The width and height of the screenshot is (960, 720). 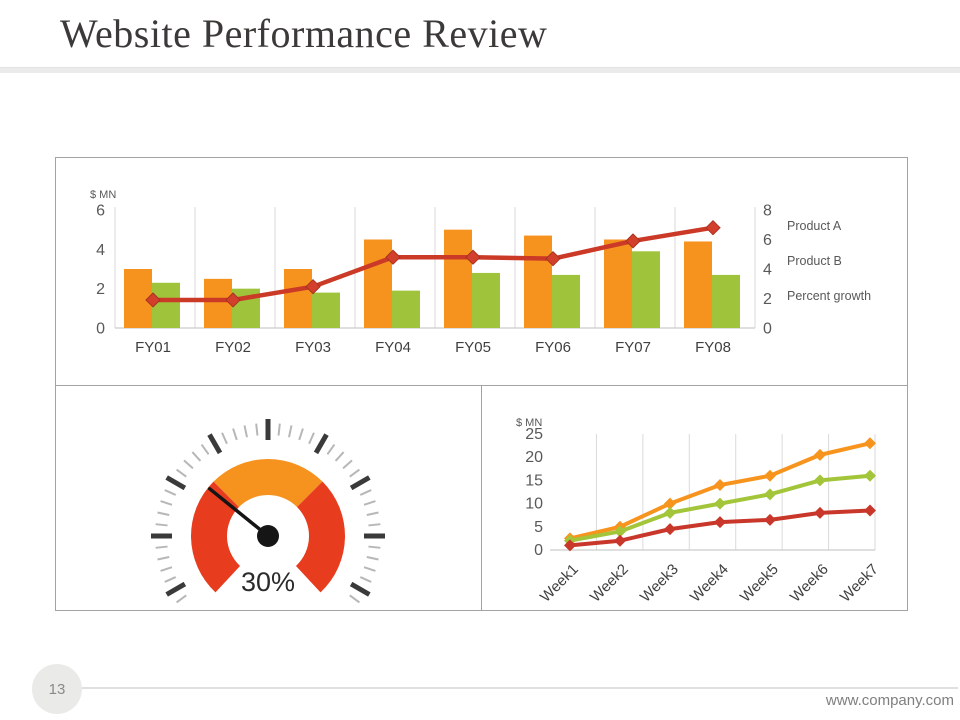 I want to click on category-label: FY01, so click(x=153, y=347).